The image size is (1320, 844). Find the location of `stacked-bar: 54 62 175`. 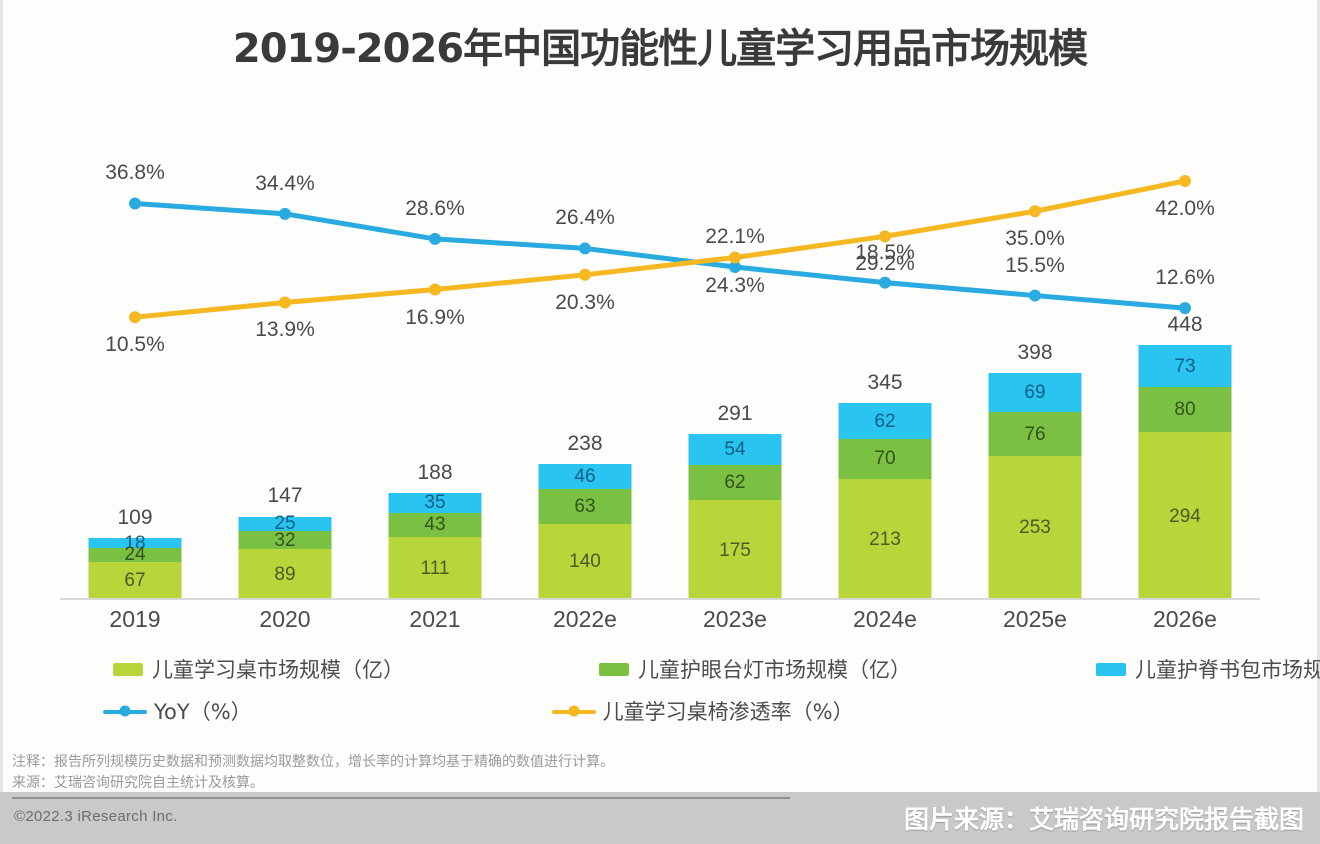

stacked-bar: 54 62 175 is located at coordinates (735, 517).